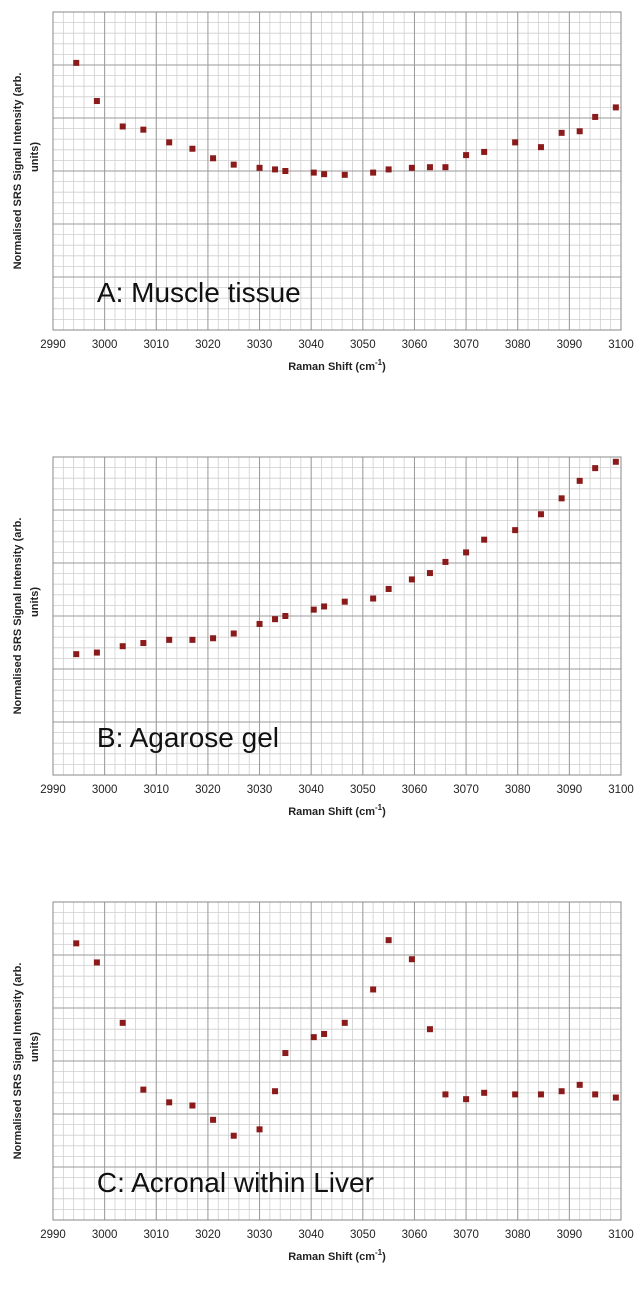  Describe the element at coordinates (53, 1235) in the screenshot. I see `x-tick-label: 2990` at that location.